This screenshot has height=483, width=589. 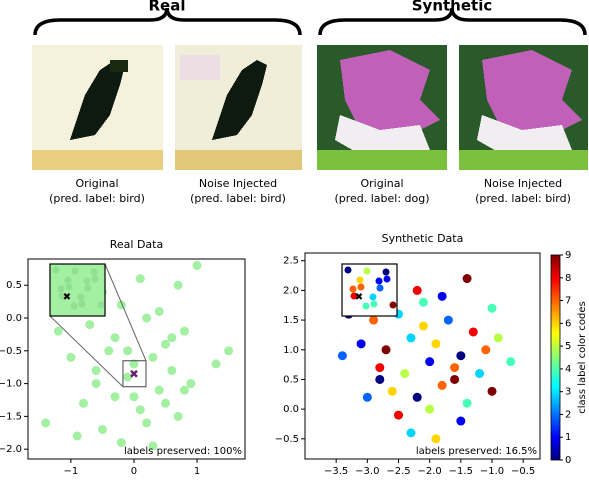 What do you see at coordinates (11, 416) in the screenshot?
I see `y-tick-label: −1.5` at bounding box center [11, 416].